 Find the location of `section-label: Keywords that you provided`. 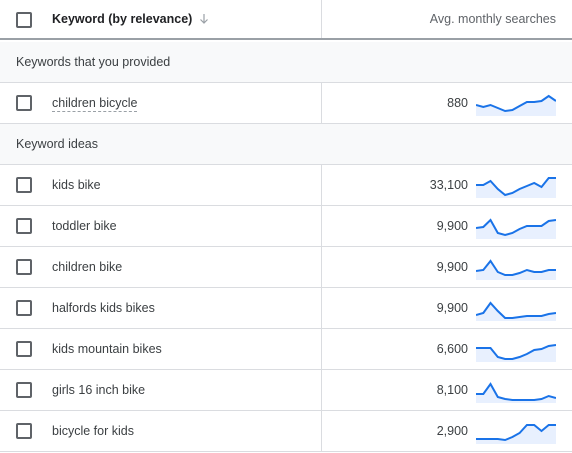

section-label: Keywords that you provided is located at coordinates (93, 62).